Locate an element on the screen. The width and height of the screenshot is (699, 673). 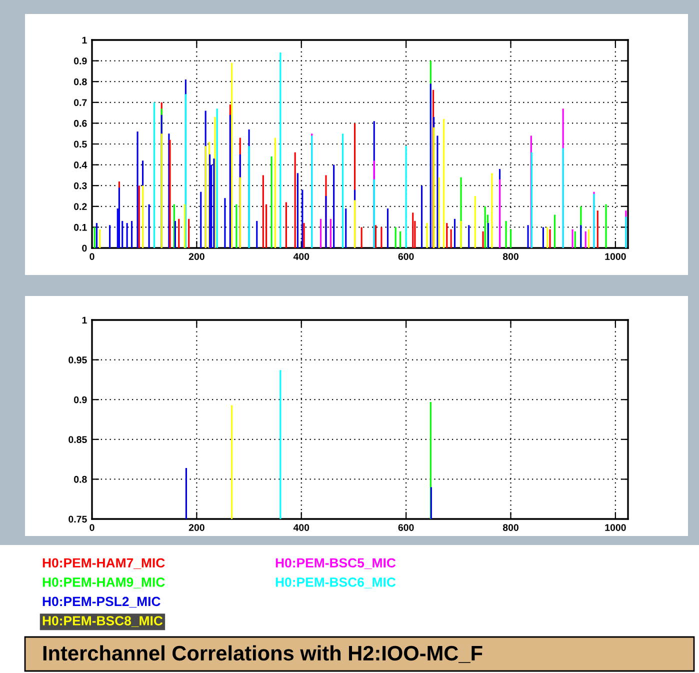
y-tick-label: 0.6 is located at coordinates (80, 123).